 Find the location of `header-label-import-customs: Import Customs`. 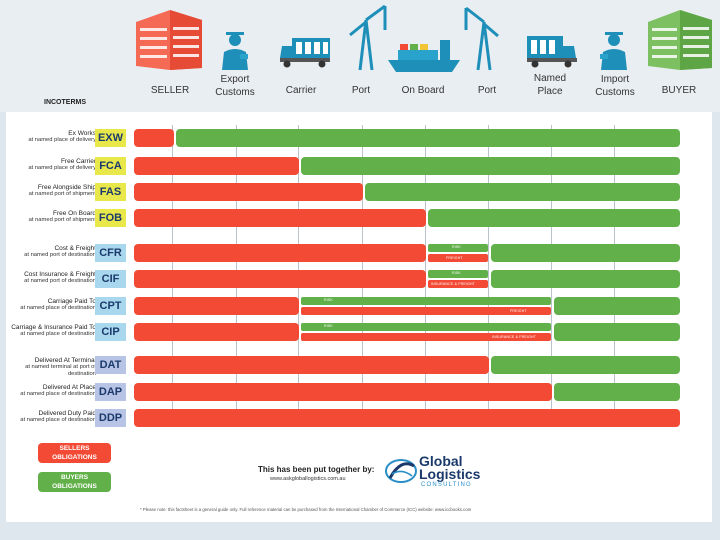

header-label-import-customs: Import Customs is located at coordinates (615, 86).